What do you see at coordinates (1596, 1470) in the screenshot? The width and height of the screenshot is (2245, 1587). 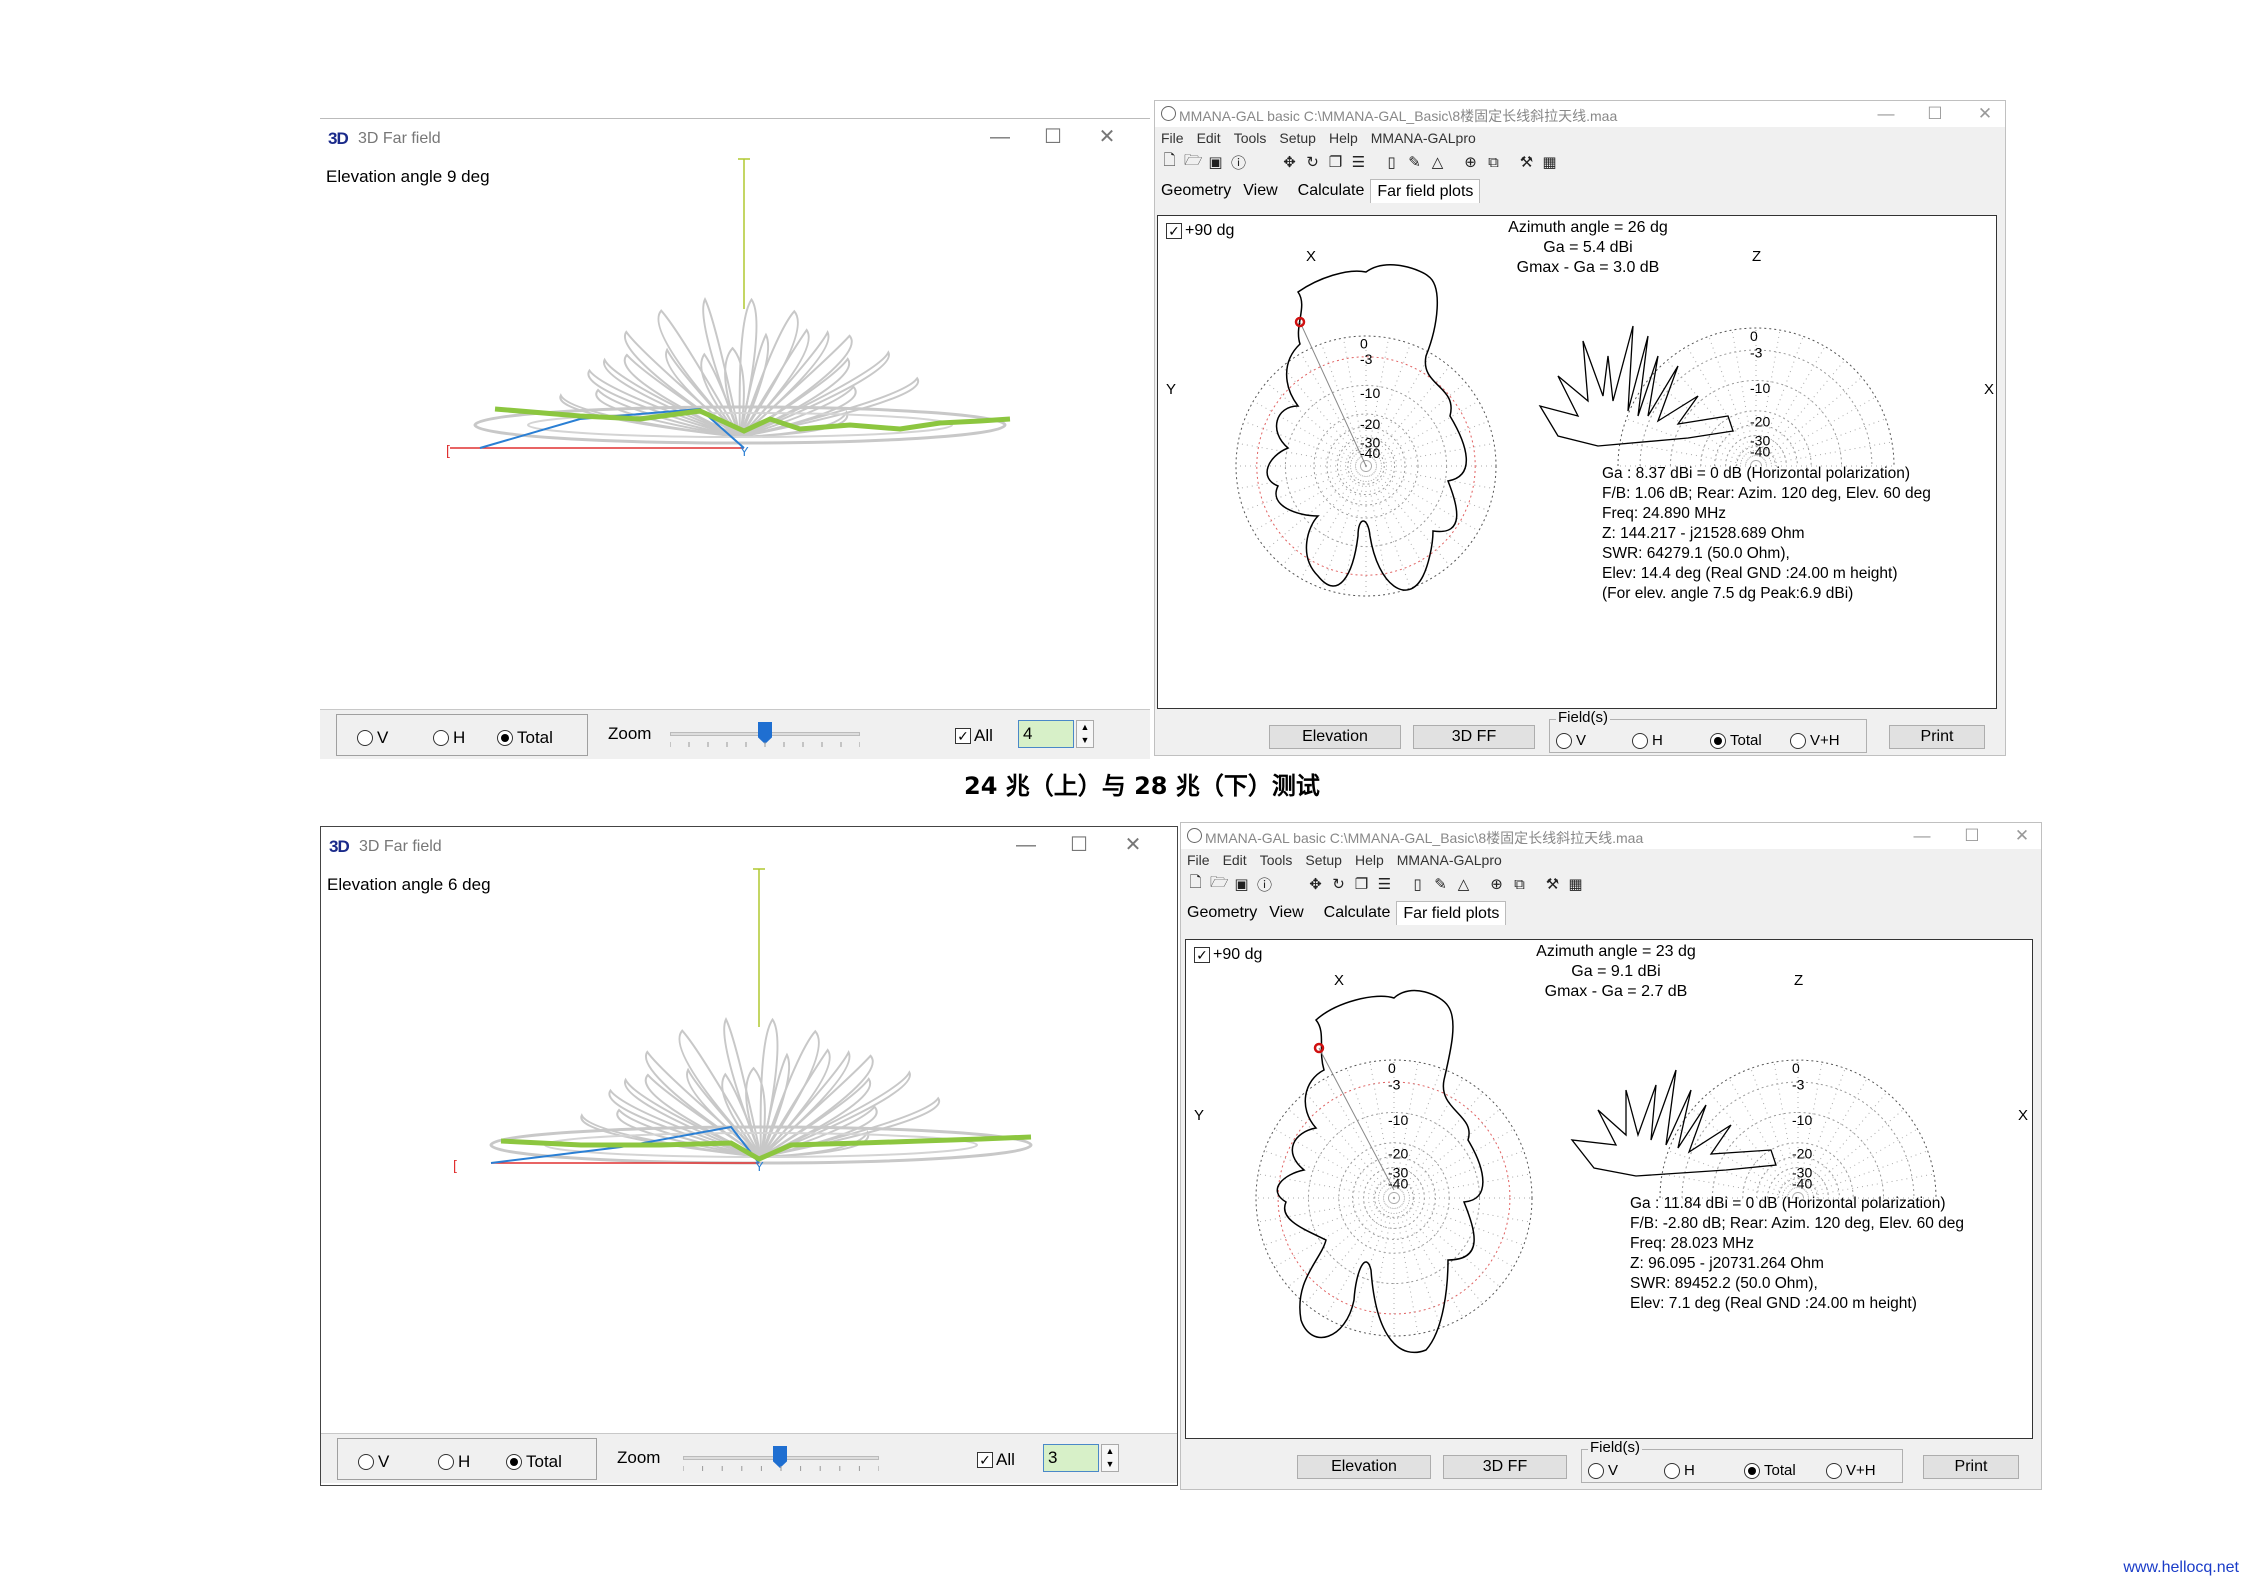 I see `field-v-dot` at bounding box center [1596, 1470].